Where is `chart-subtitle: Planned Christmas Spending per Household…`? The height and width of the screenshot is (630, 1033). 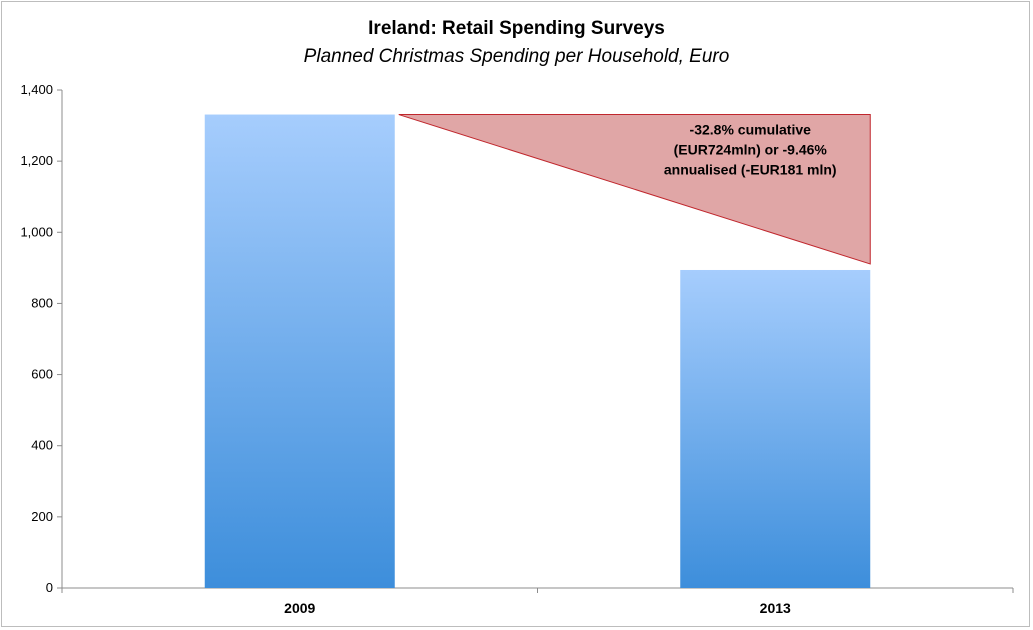 chart-subtitle: Planned Christmas Spending per Household… is located at coordinates (516, 56).